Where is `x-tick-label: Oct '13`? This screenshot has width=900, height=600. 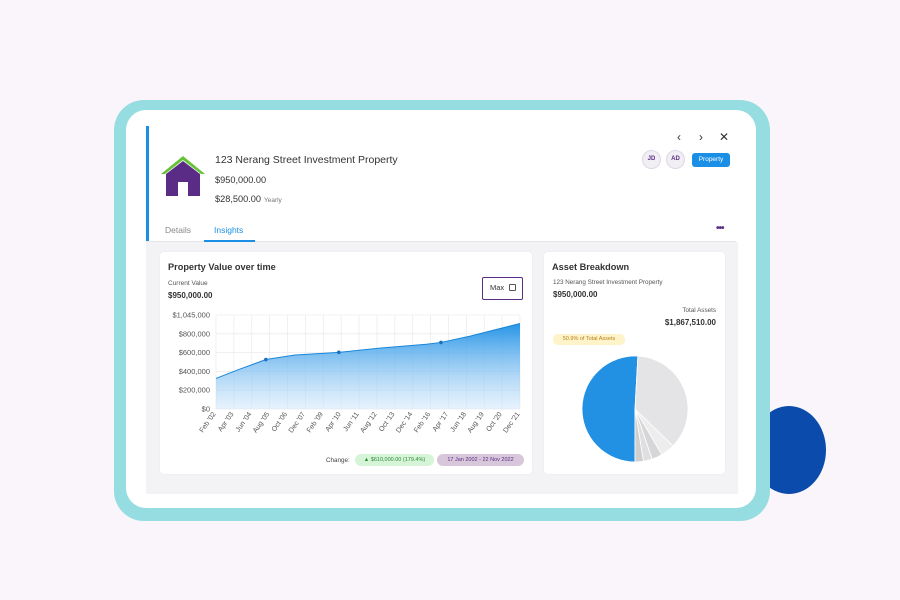
x-tick-label: Oct '13 is located at coordinates (387, 422).